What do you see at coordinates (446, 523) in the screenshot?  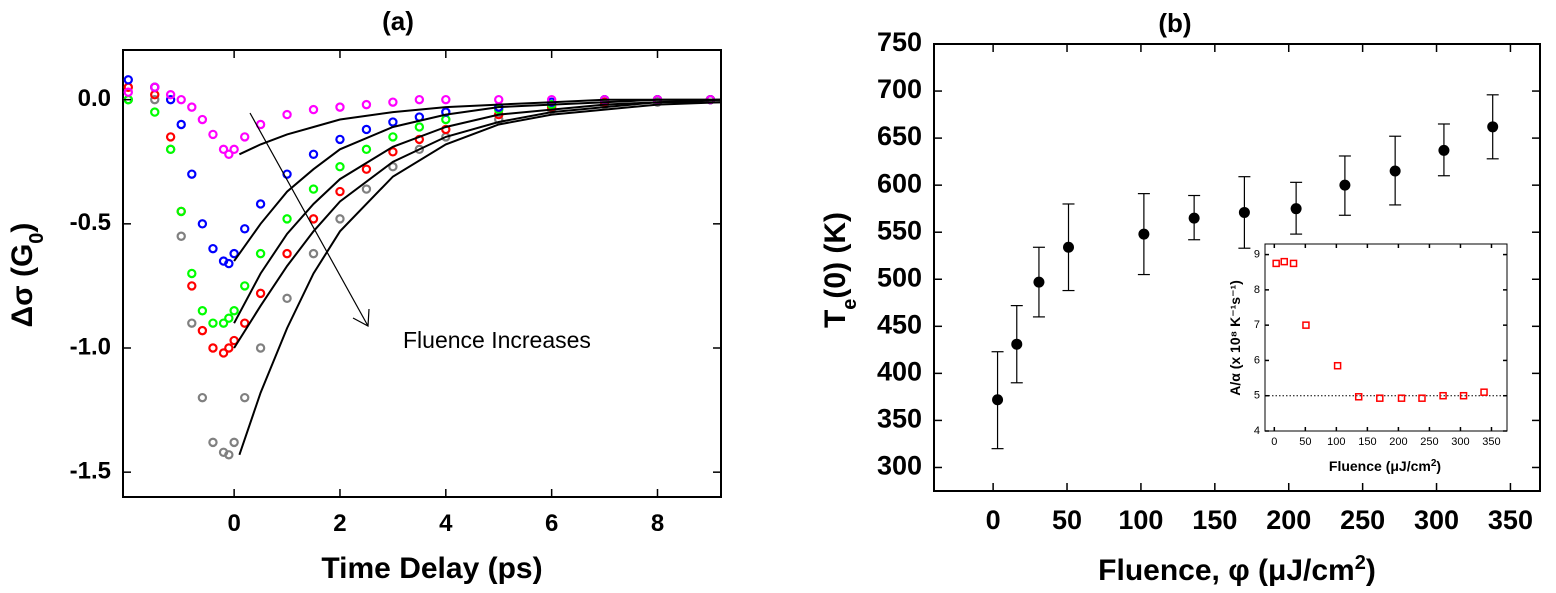 I see `panel-a-x-tick-label: 4` at bounding box center [446, 523].